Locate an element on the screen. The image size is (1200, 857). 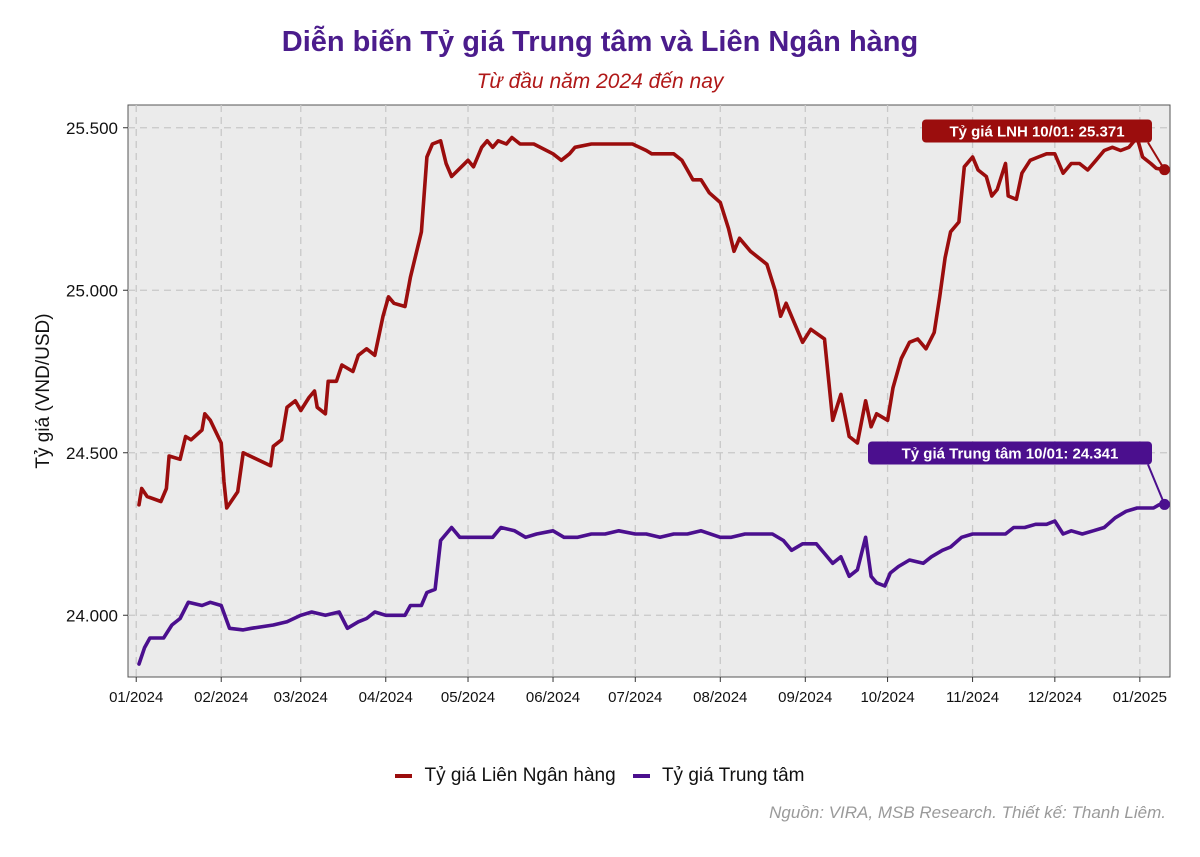
x-tick-label: 01/2024 is located at coordinates (136, 697).